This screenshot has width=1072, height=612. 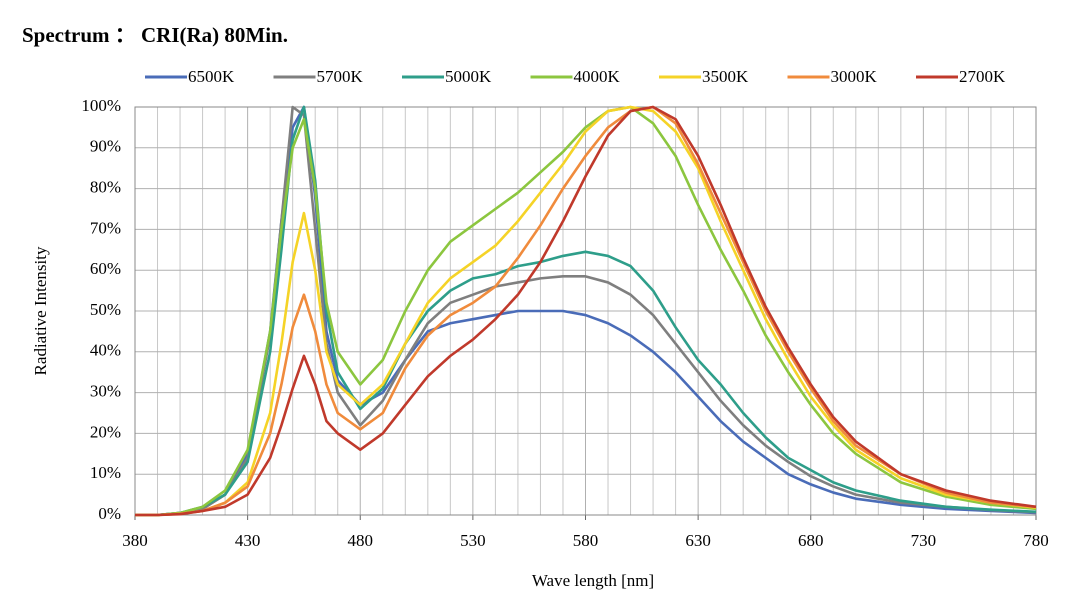 What do you see at coordinates (105, 227) in the screenshot?
I see `y-tick-label: 70%` at bounding box center [105, 227].